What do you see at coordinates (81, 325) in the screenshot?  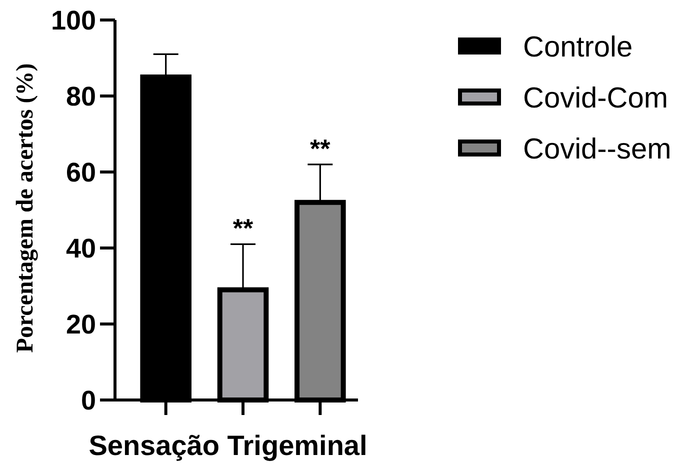 I see `y-tick-label: 20` at bounding box center [81, 325].